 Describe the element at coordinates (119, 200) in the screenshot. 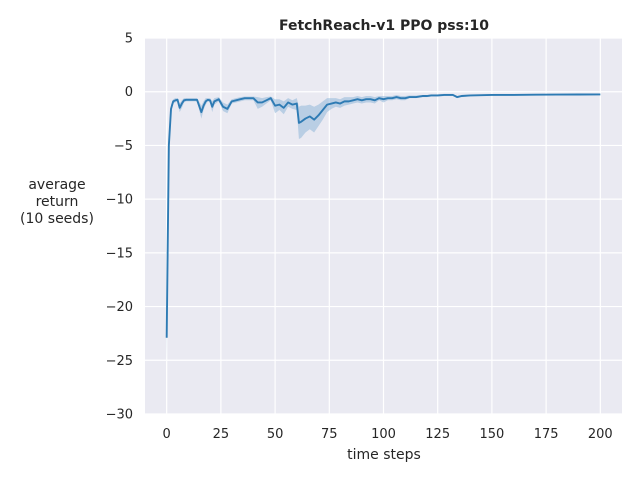

I see `y-tick-label: −10` at that location.